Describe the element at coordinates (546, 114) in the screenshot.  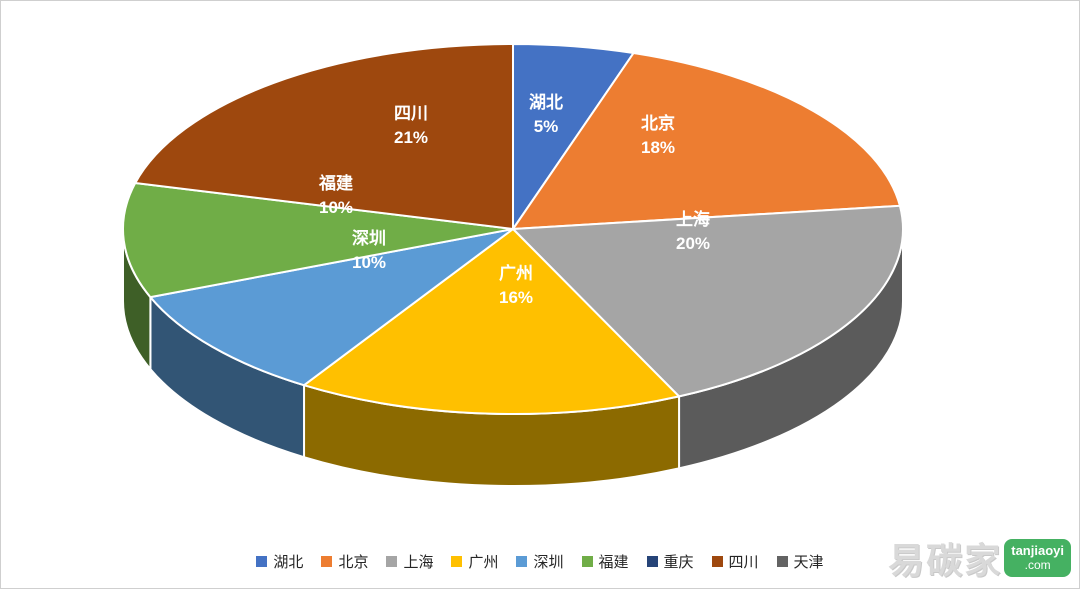
I see `slice-label-0: 湖北 5%` at that location.